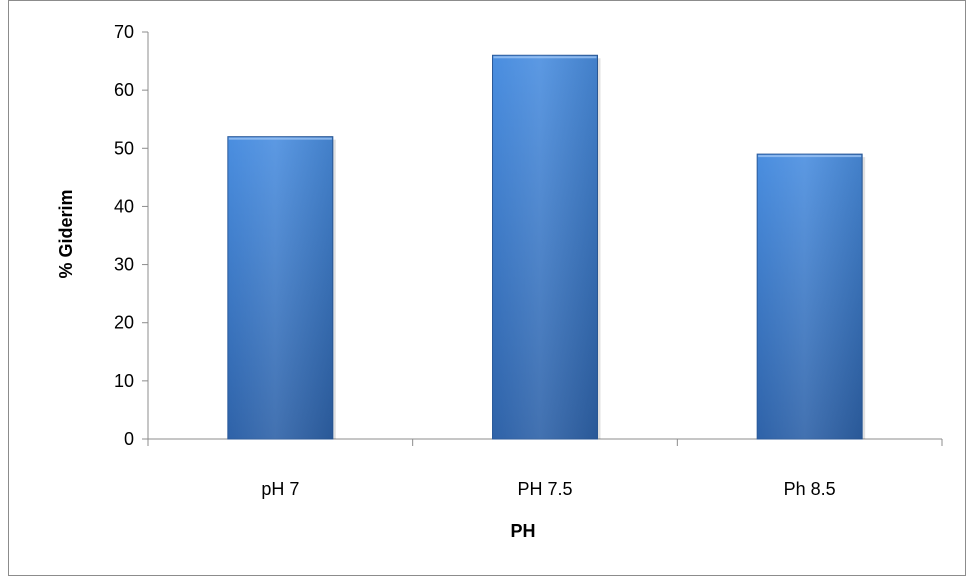 The height and width of the screenshot is (578, 969). I want to click on y-tick-label: 20, so click(124, 323).